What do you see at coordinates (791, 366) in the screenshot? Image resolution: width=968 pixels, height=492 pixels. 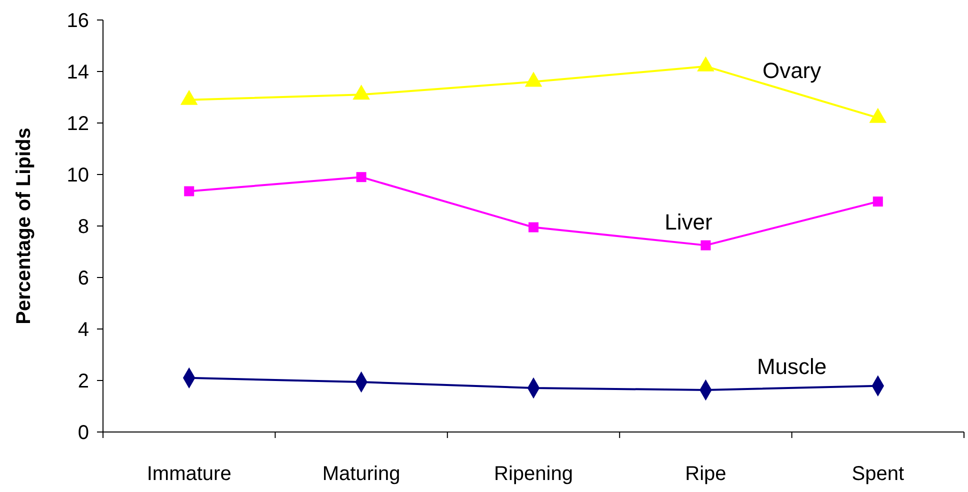 I see `series-label: Muscle` at bounding box center [791, 366].